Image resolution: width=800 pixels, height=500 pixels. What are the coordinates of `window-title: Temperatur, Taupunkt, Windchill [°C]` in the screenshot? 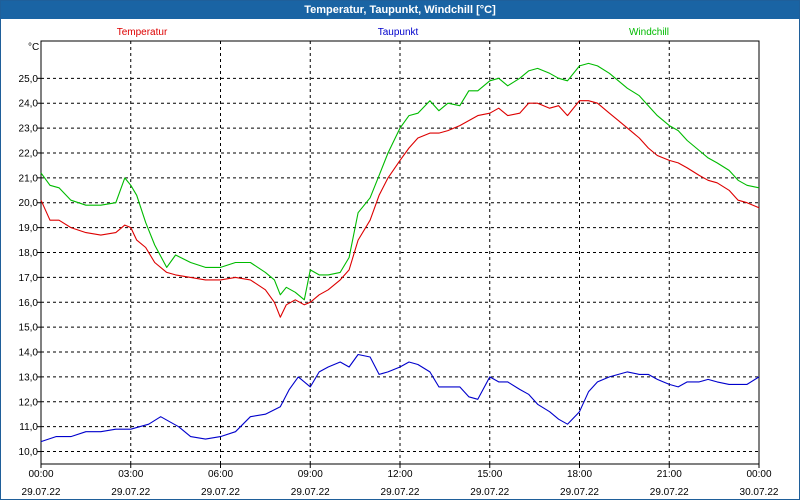 It's located at (400, 10).